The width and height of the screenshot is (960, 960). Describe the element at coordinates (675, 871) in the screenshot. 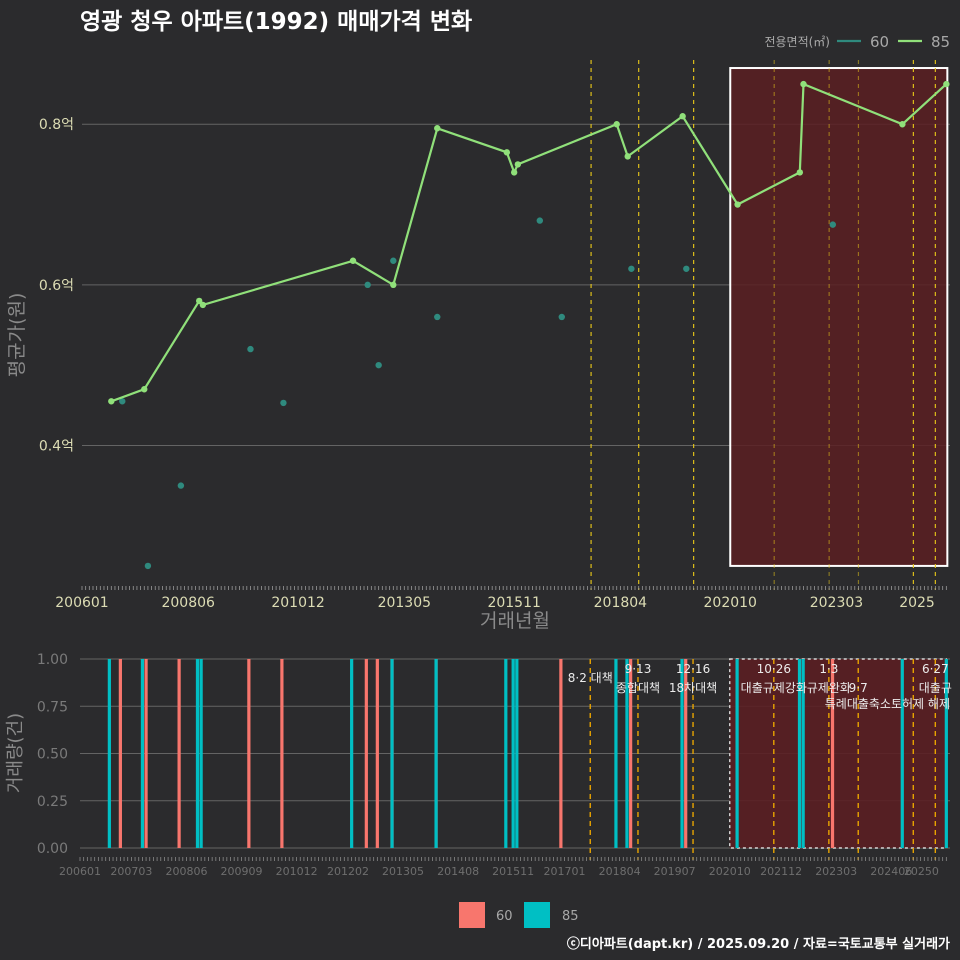

I see `bottom-x-tick-11: 201907` at that location.